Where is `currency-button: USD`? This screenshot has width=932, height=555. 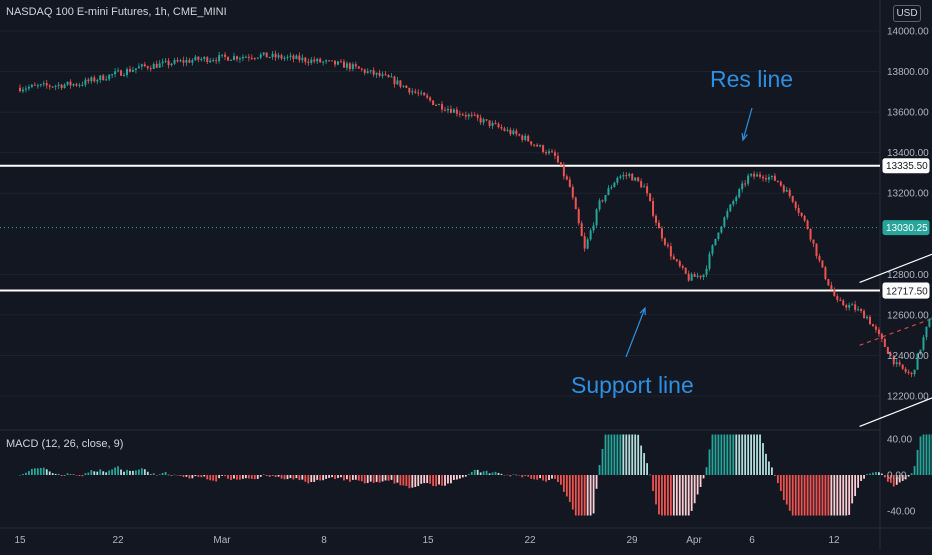
currency-button: USD is located at coordinates (907, 13).